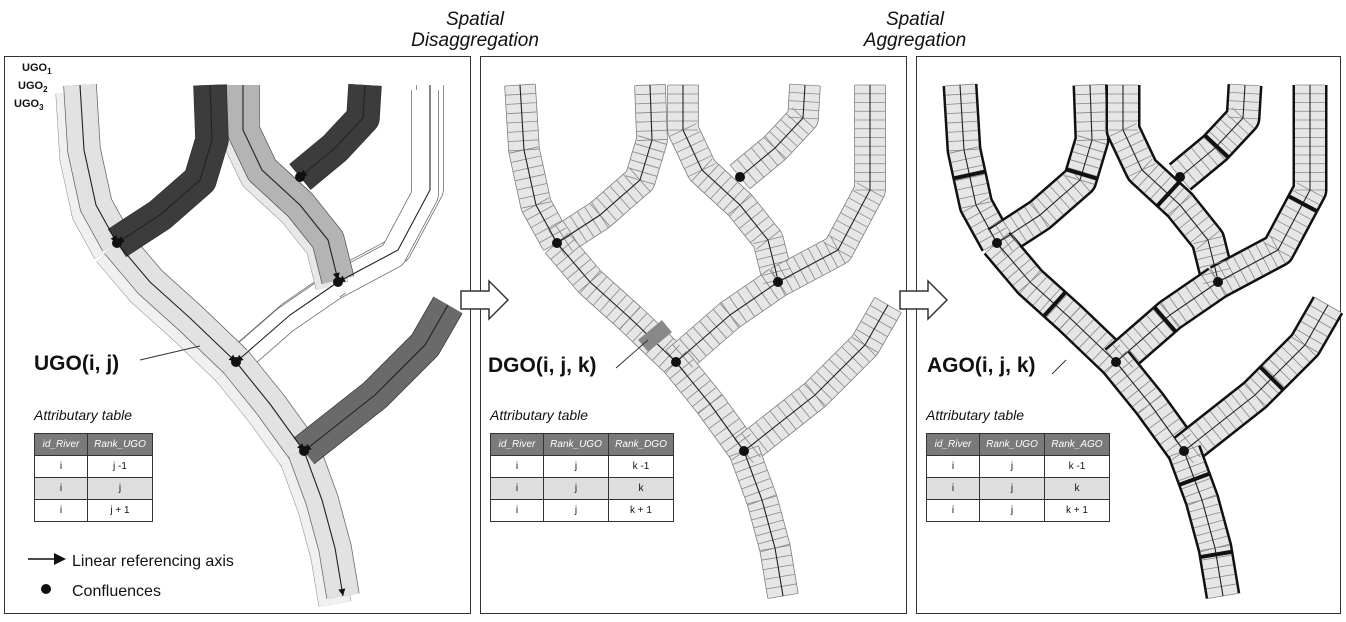 The image size is (1346, 622). Describe the element at coordinates (120, 466) in the screenshot. I see `table-cell: j -1` at that location.